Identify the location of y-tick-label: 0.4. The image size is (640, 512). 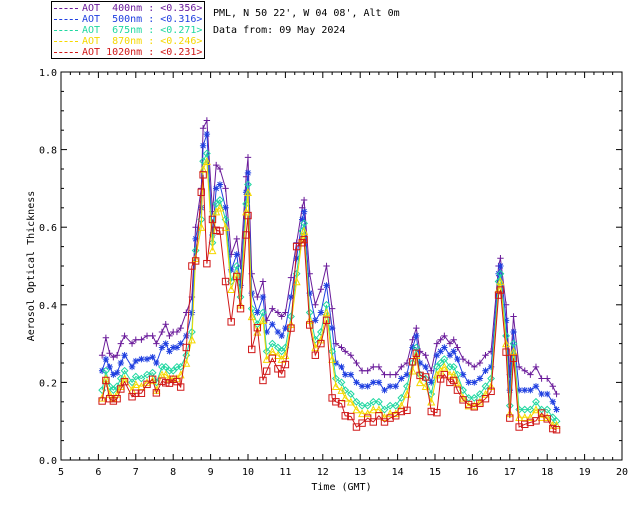
(48, 306).